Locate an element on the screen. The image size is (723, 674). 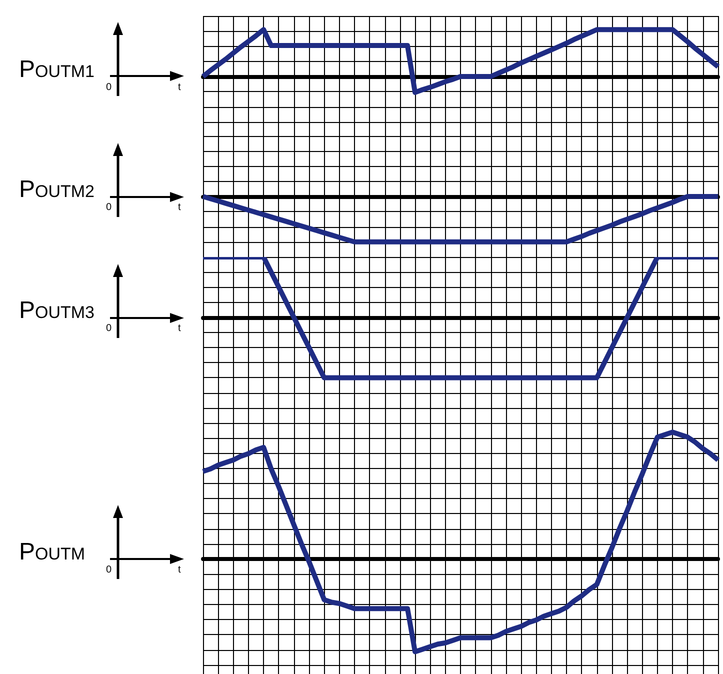
text: POUTM3 is located at coordinates (57, 310).